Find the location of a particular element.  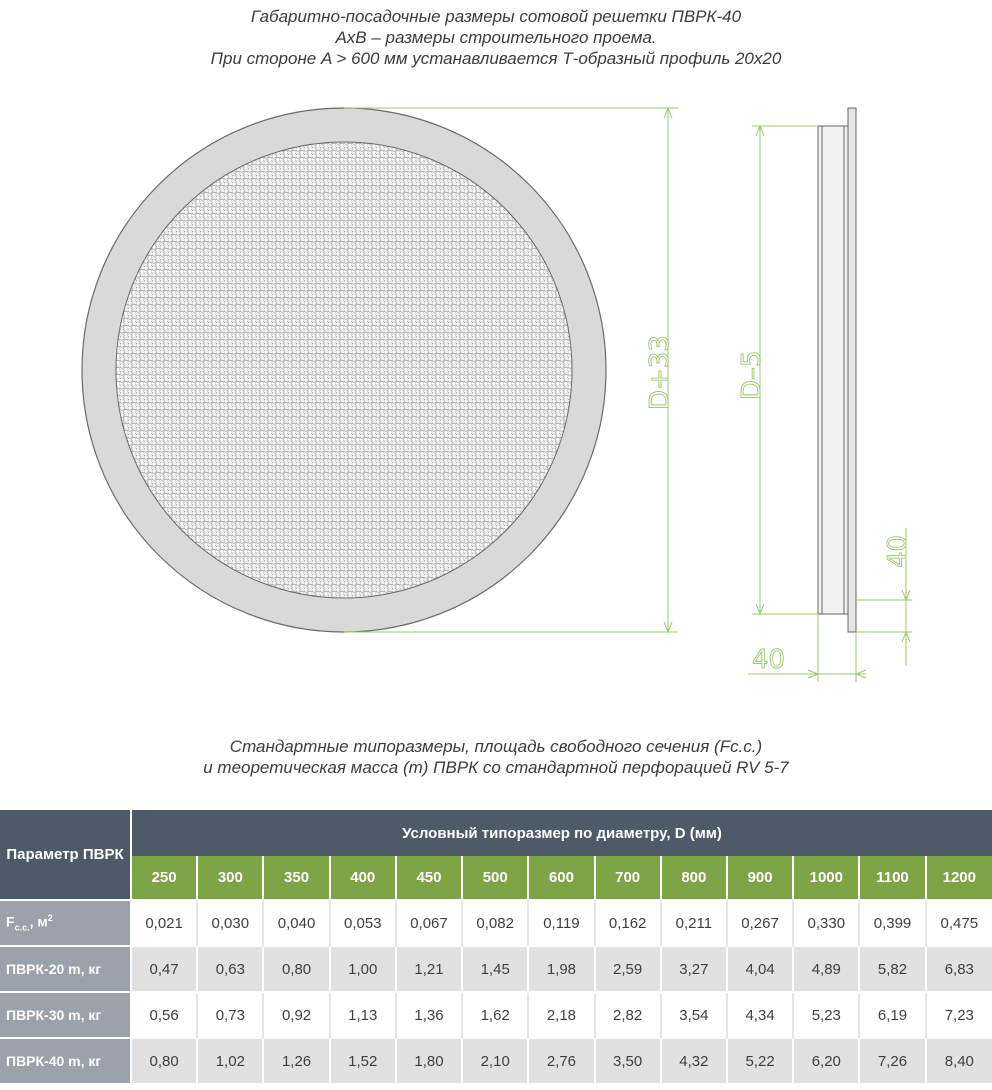

row-label: ПВРК-30 m, кг is located at coordinates (66, 1014).